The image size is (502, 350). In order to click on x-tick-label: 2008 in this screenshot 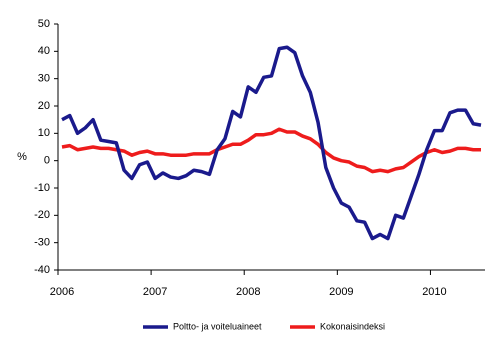, I will do `click(248, 292)`.